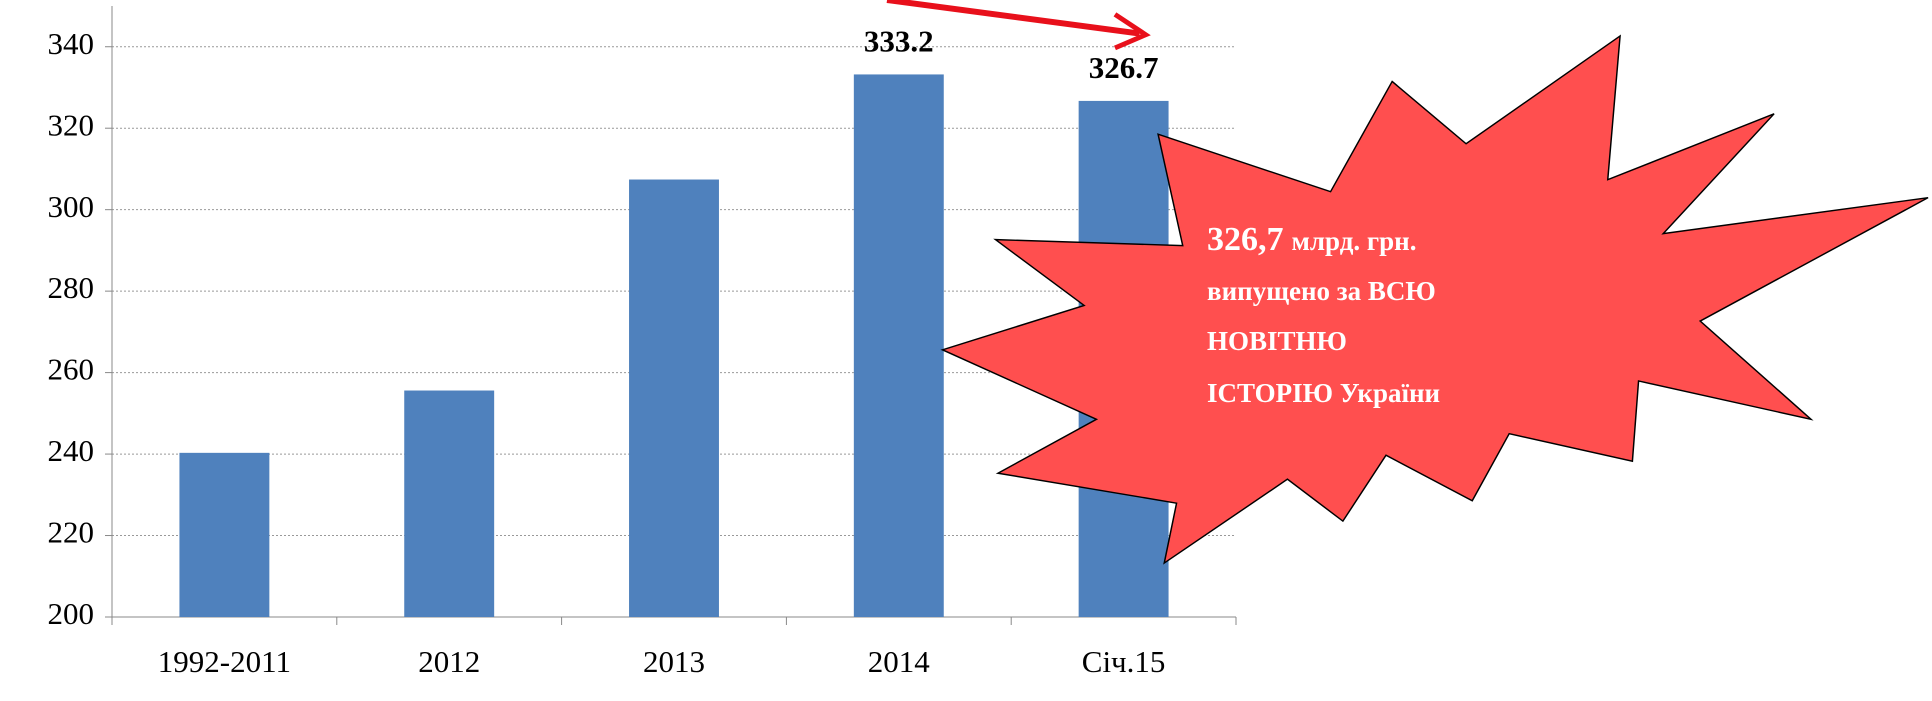 The image size is (1932, 701). Describe the element at coordinates (674, 661) in the screenshot. I see `x-tick-label: 2013` at that location.